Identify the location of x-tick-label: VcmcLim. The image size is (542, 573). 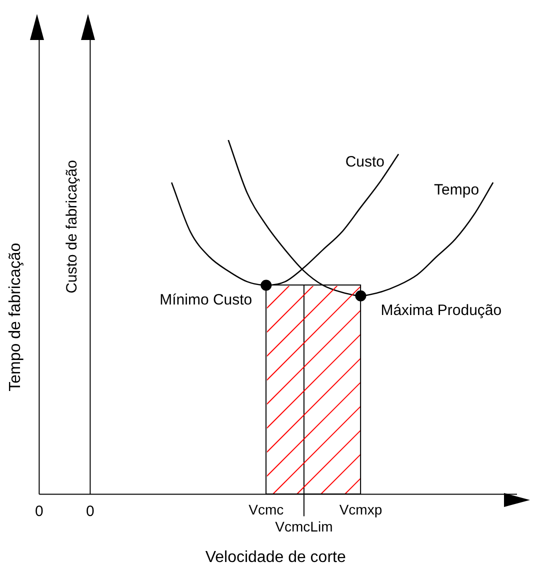
(304, 526).